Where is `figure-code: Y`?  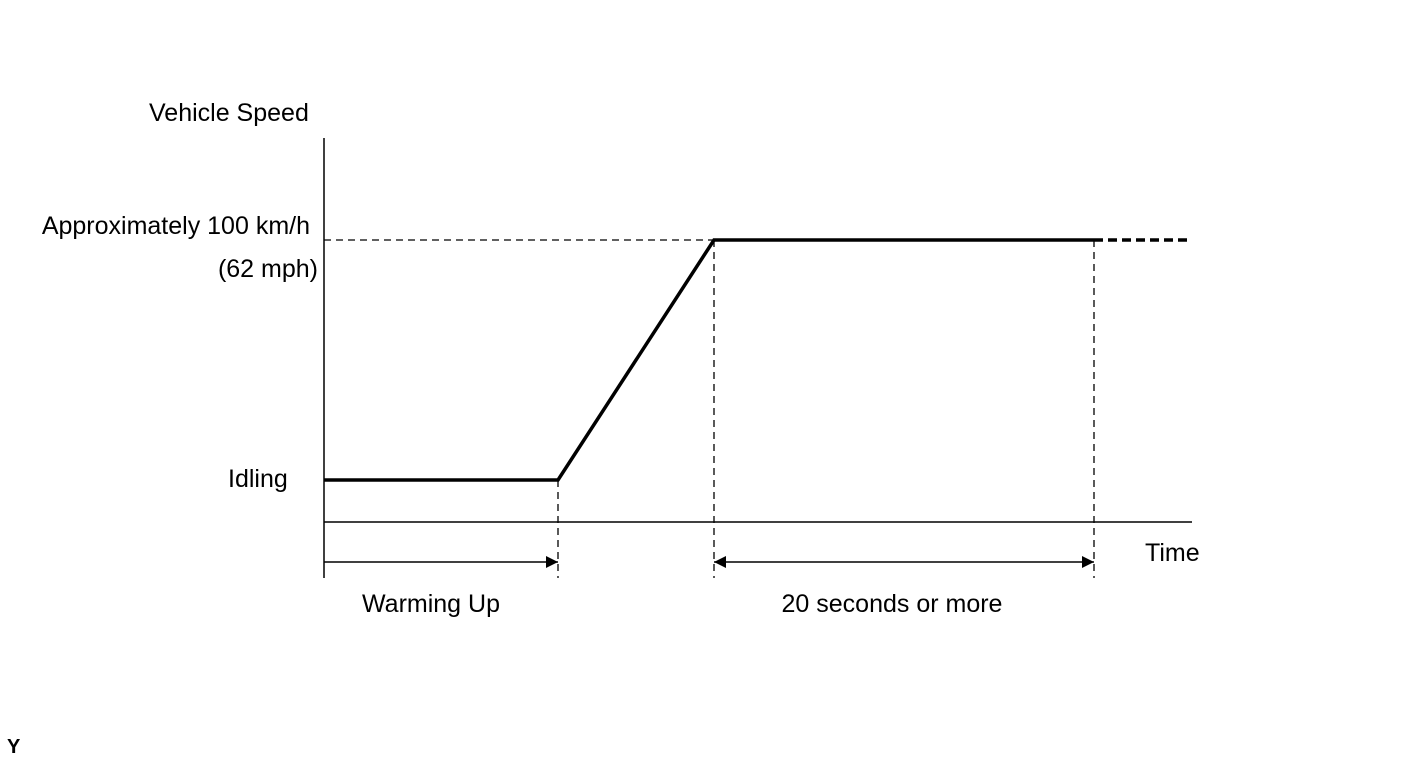
figure-code: Y is located at coordinates (14, 747).